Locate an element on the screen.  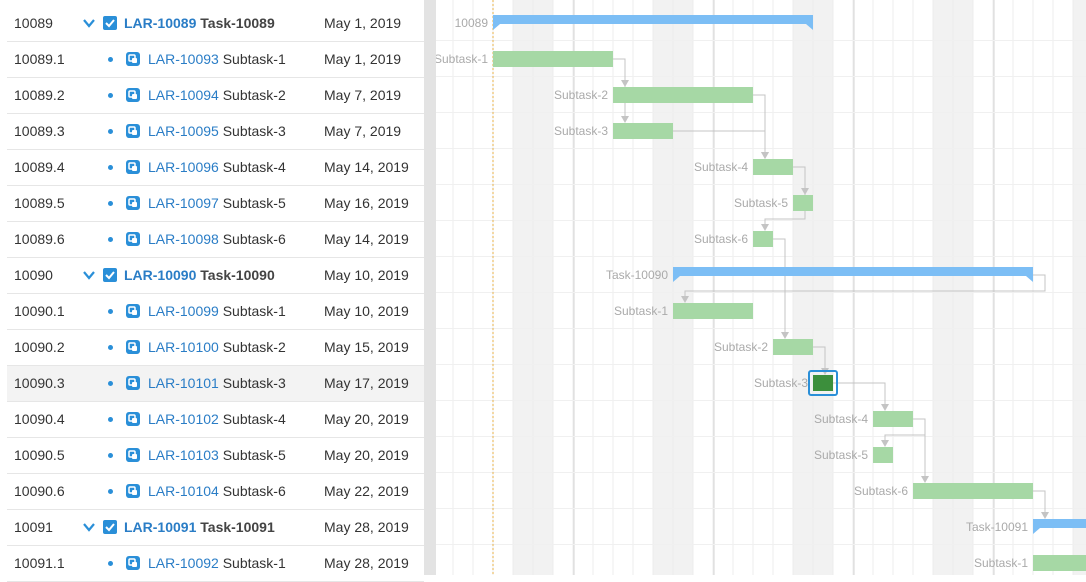
row-id: 10089.2 is located at coordinates (39, 95).